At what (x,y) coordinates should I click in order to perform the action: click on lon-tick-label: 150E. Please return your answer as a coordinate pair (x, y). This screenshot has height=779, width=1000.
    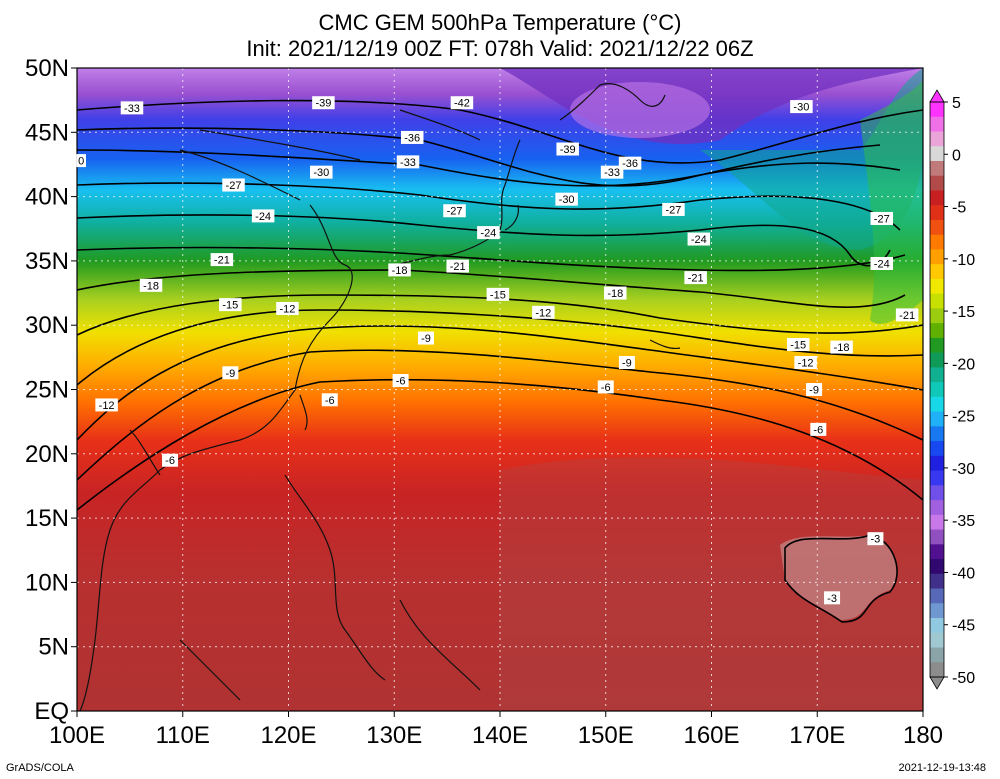
    Looking at the image, I should click on (606, 735).